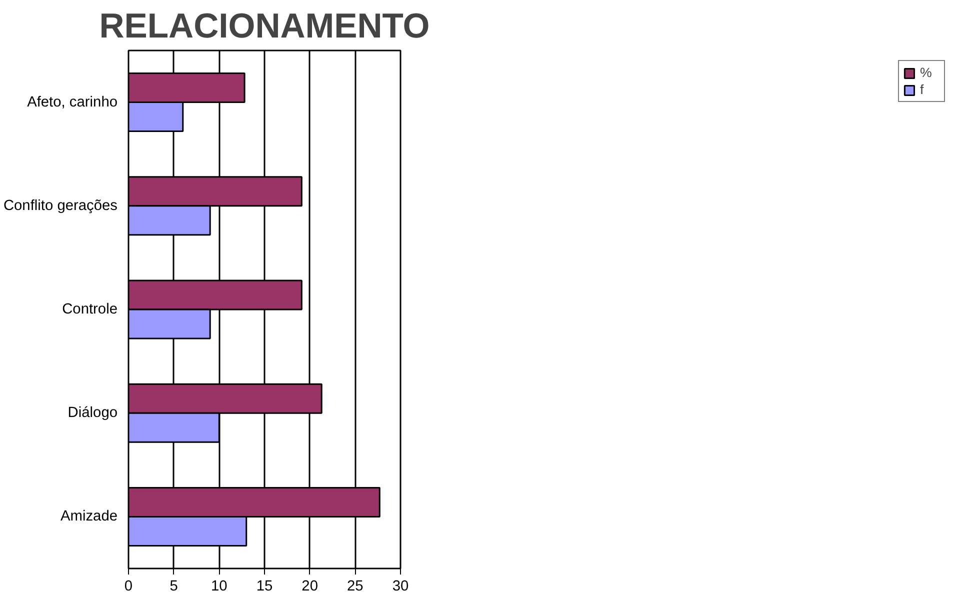  I want to click on x-tick-label: 10, so click(219, 586).